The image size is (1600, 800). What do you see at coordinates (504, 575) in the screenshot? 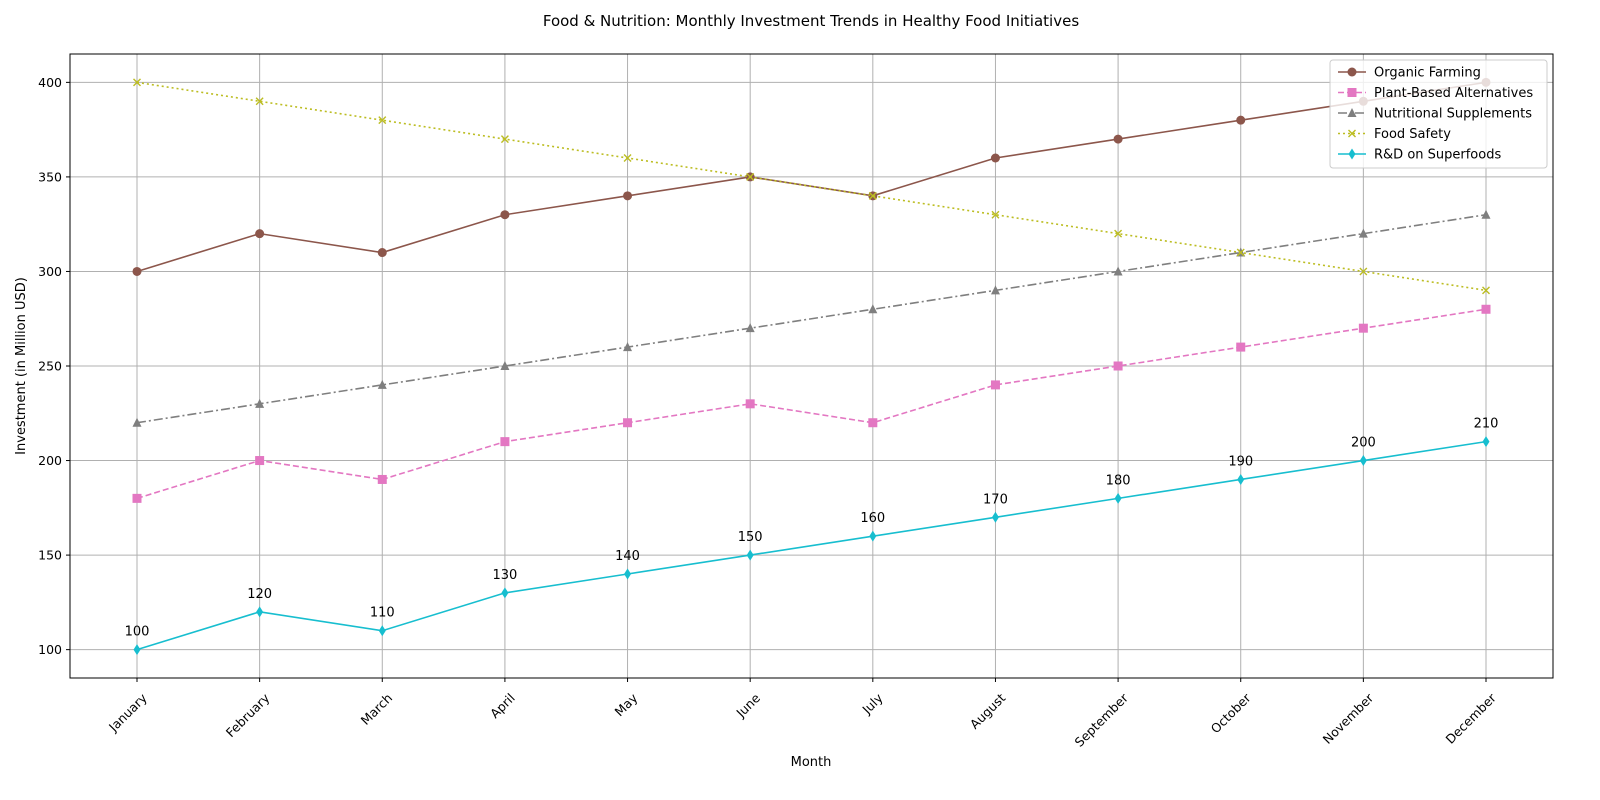
I see `data-label: 130` at bounding box center [504, 575].